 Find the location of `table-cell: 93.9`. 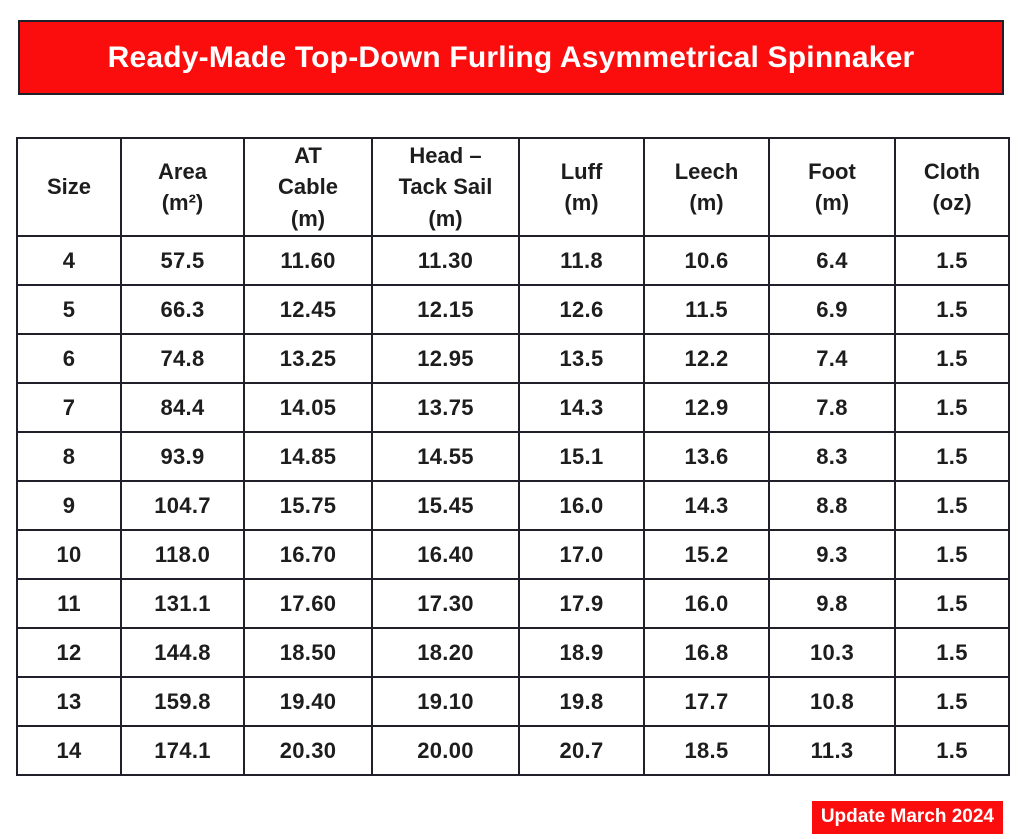

table-cell: 93.9 is located at coordinates (182, 456).